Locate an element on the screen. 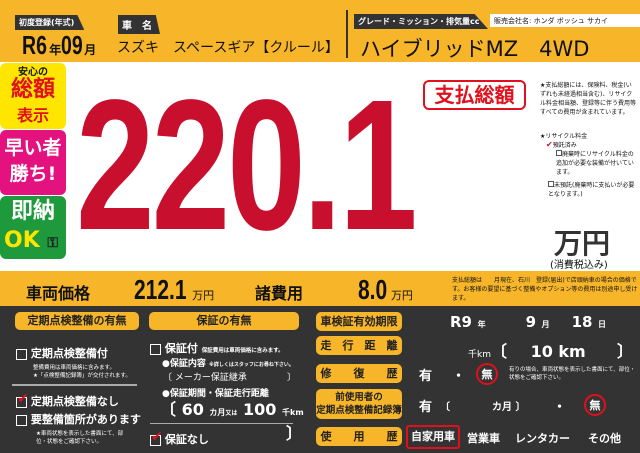  badge-sougaku: 安心の 総額 表示 is located at coordinates (33, 96).